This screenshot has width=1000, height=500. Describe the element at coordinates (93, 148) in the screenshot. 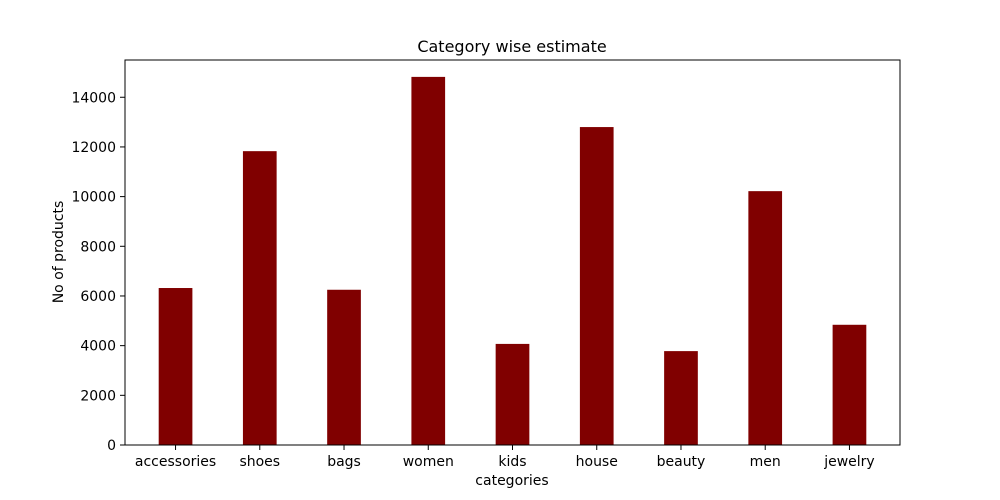

I see `y-tick-label: 12000` at that location.